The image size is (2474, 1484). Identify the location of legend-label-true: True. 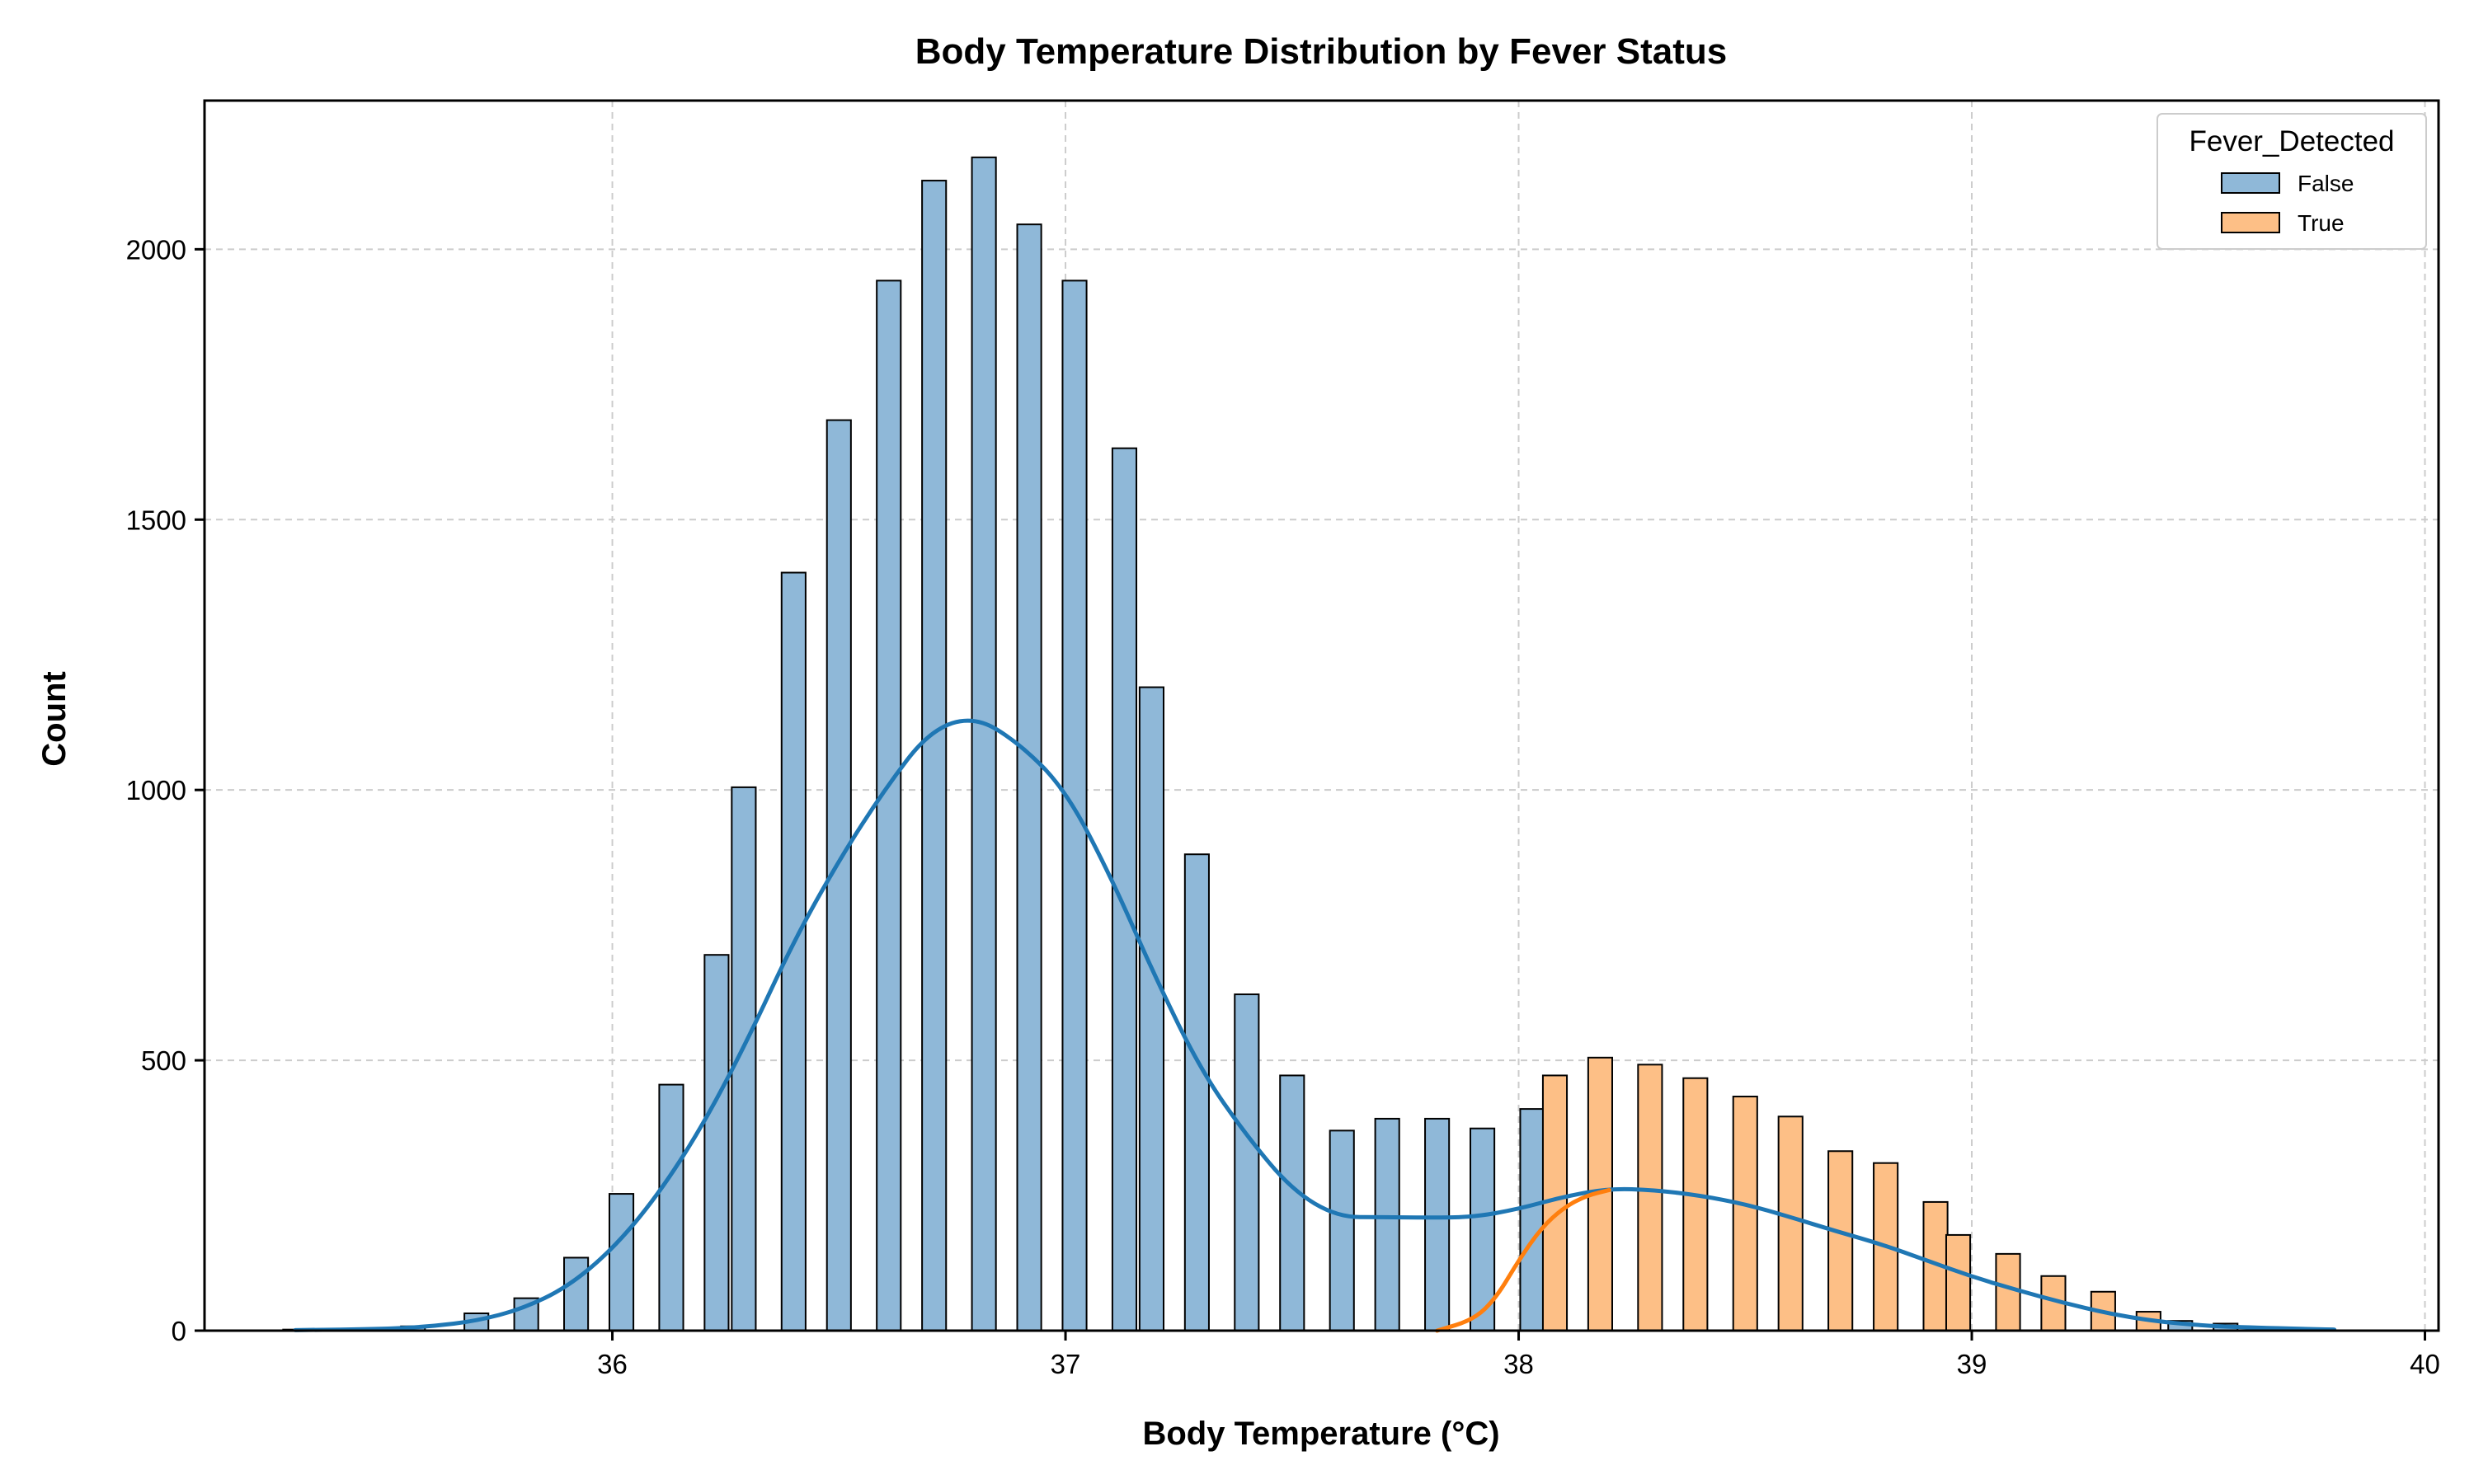
(2321, 223).